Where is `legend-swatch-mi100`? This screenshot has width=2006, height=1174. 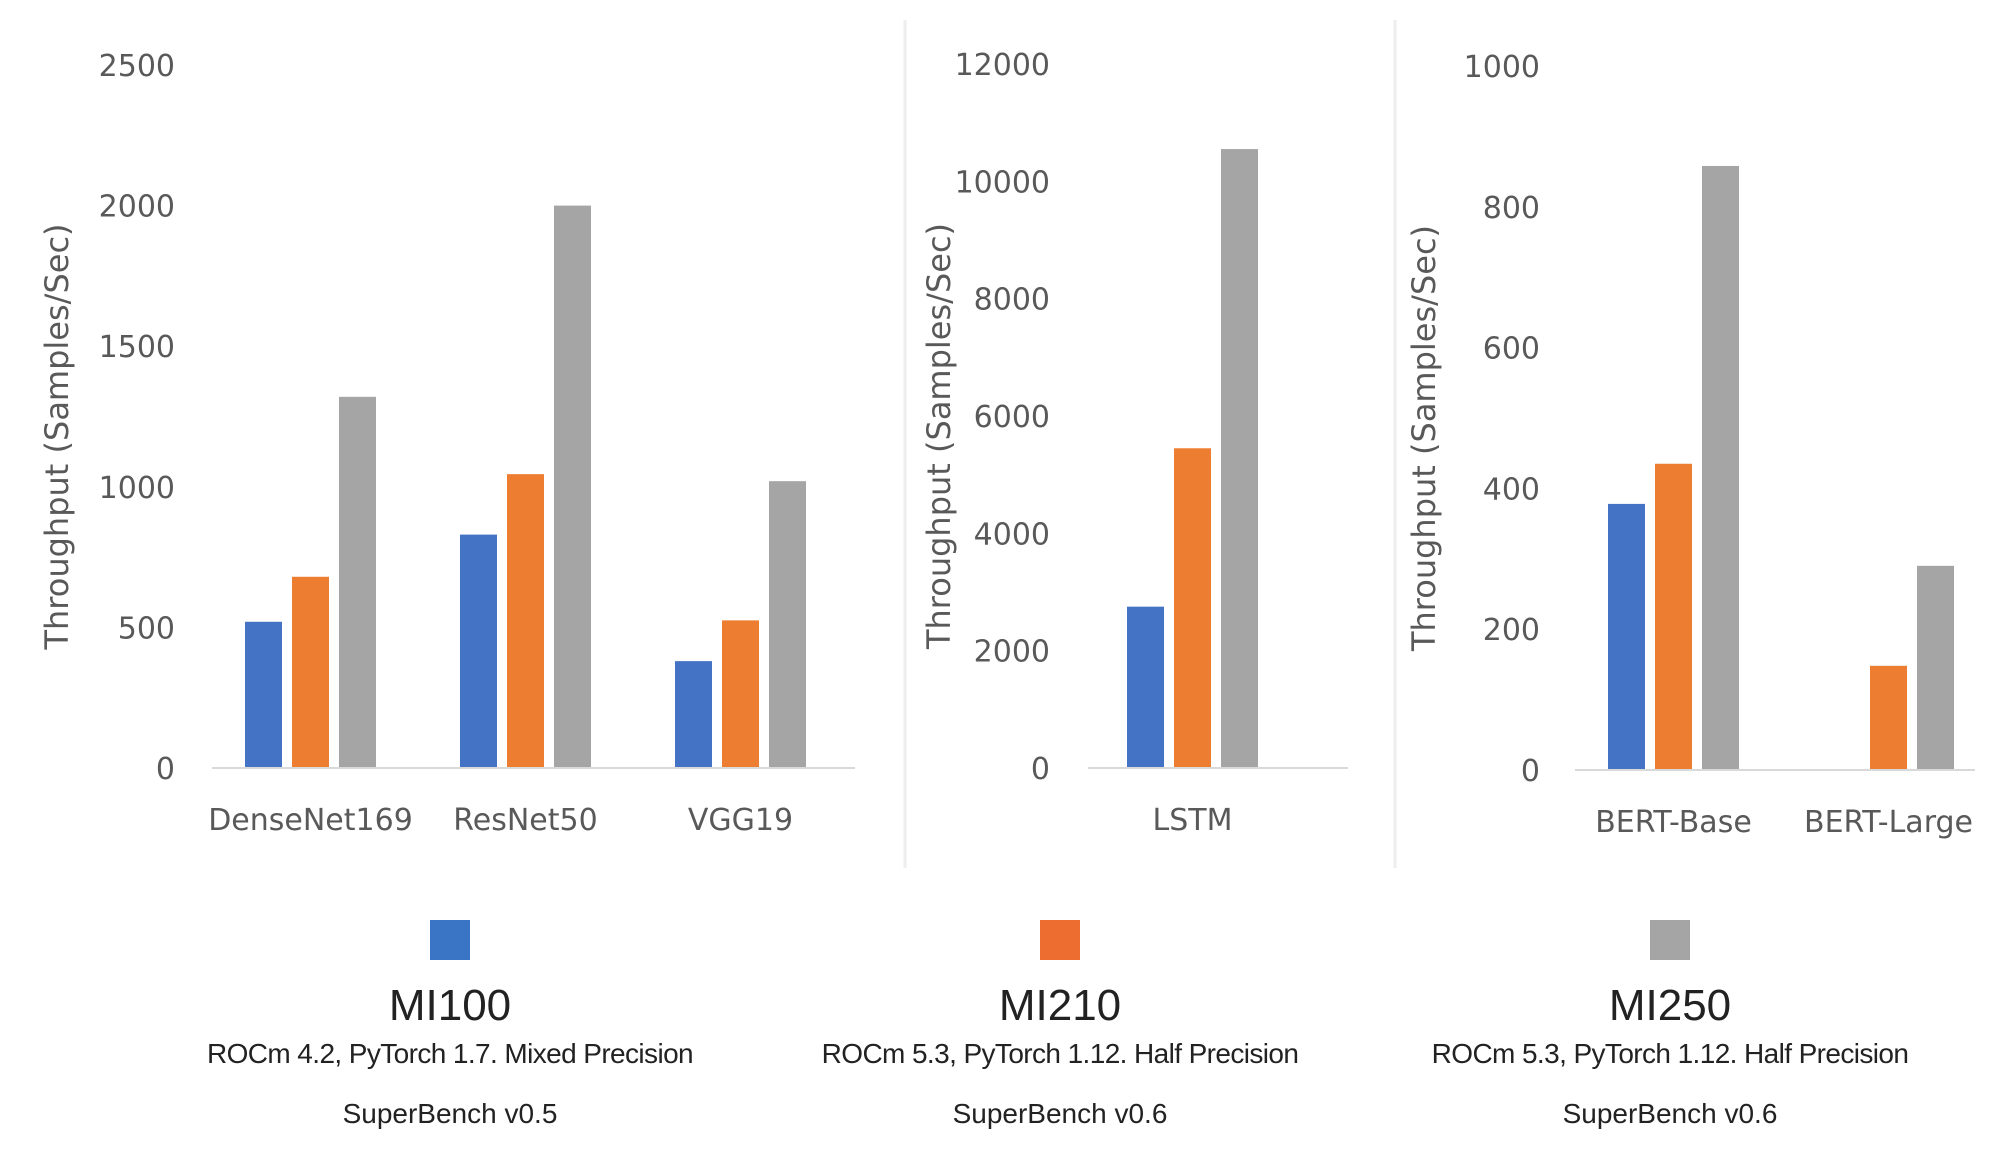 legend-swatch-mi100 is located at coordinates (450, 940).